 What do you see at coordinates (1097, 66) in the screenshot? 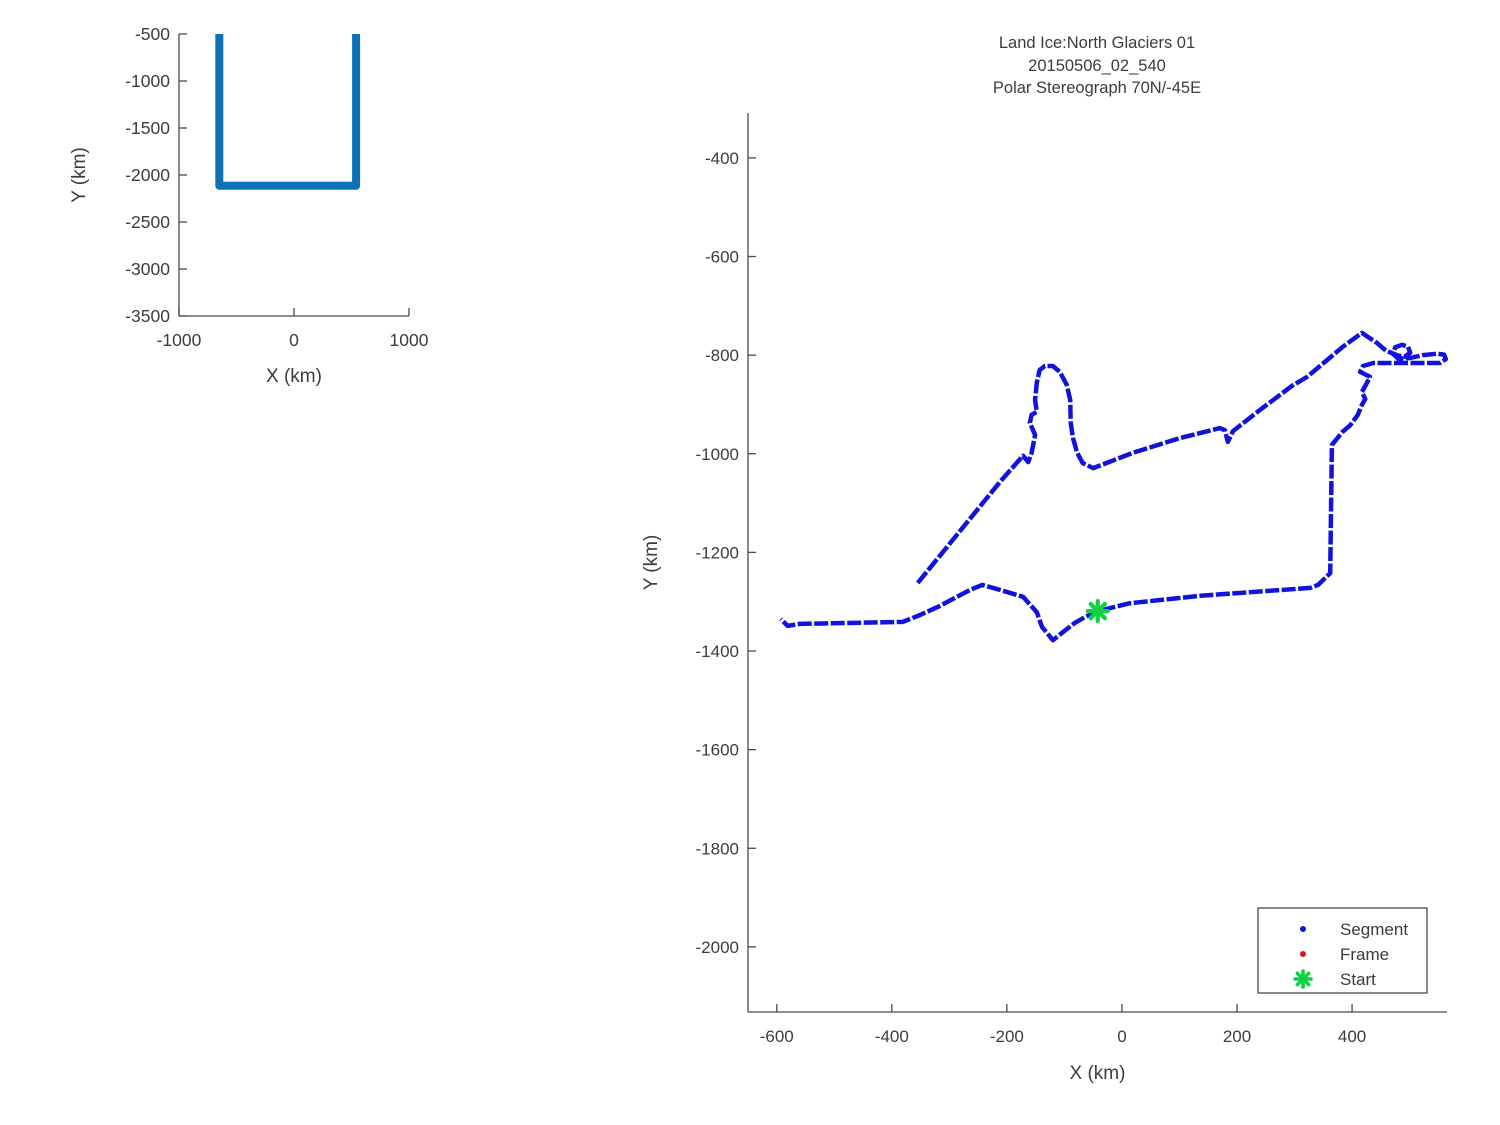
I see `plot-title-line: 20150506_02_540` at bounding box center [1097, 66].